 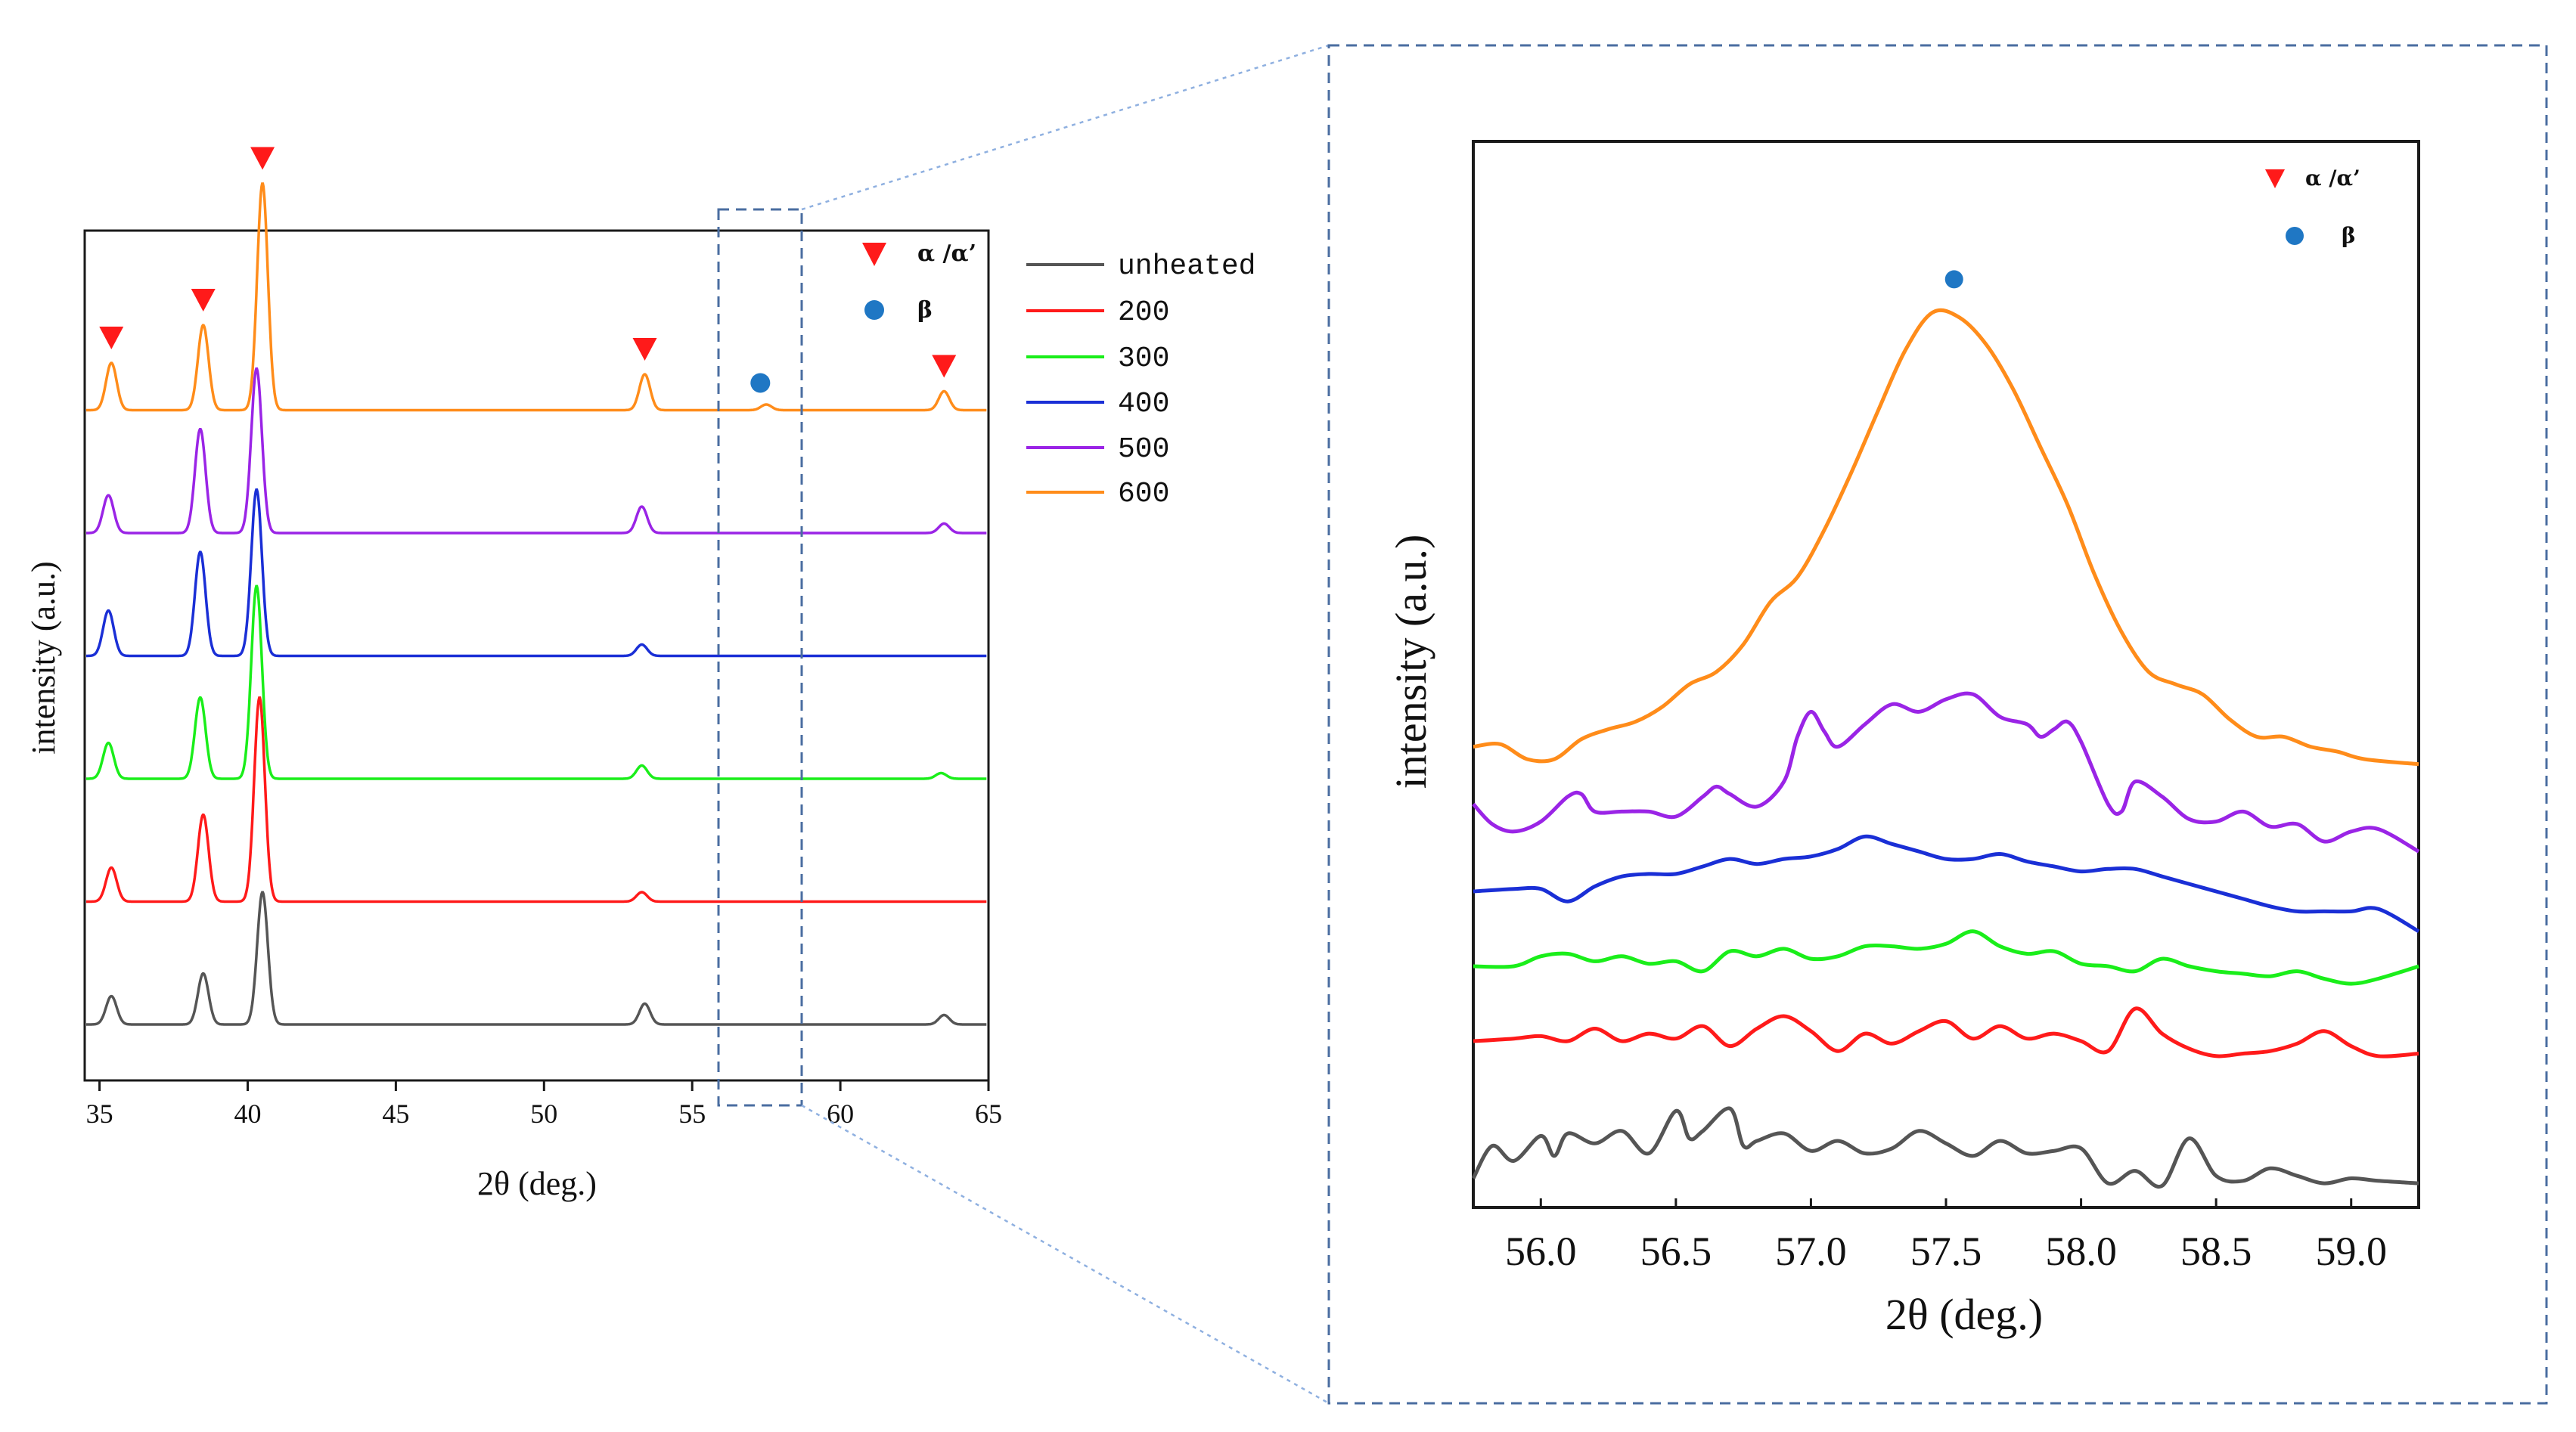 What do you see at coordinates (874, 310) in the screenshot?
I see `overview-beta-key-marker` at bounding box center [874, 310].